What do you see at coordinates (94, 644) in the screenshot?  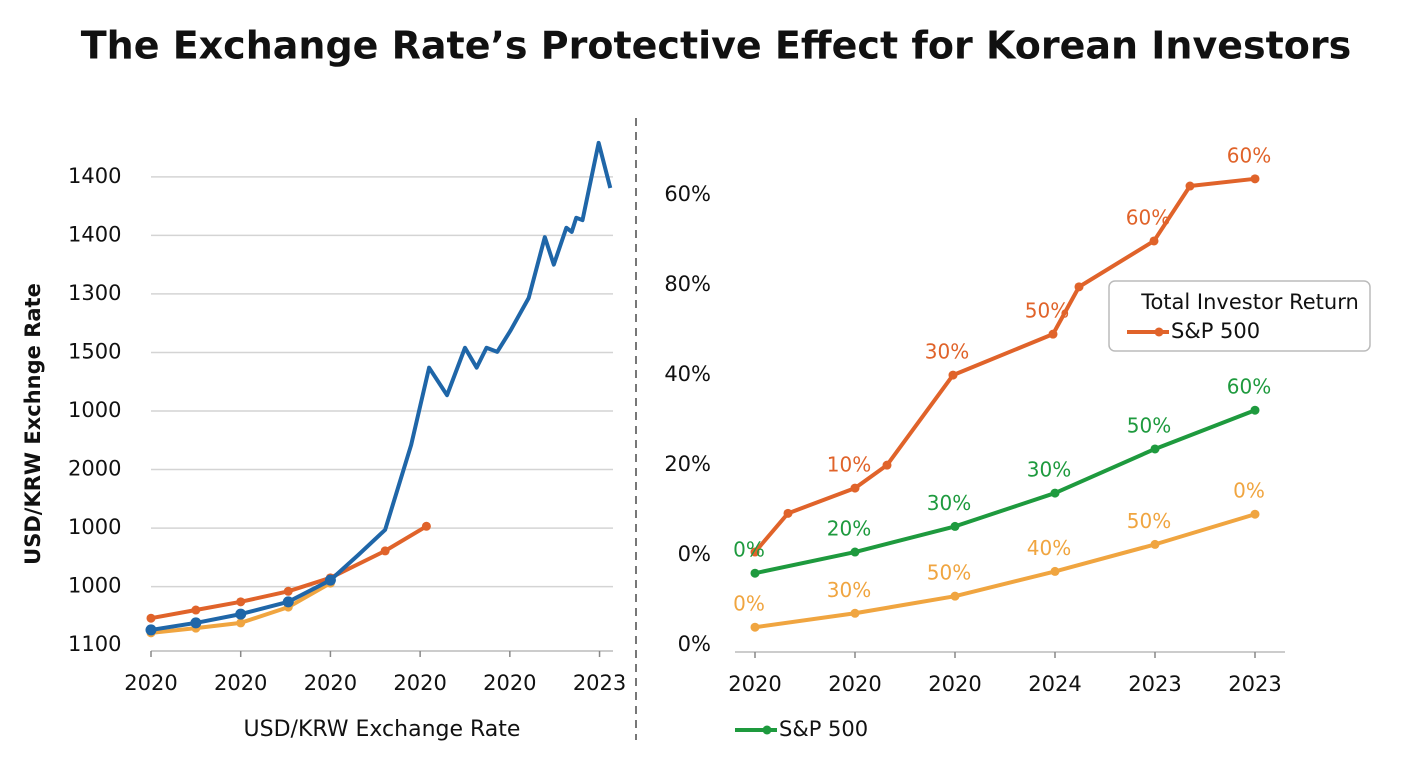 I see `y-tick-label: 1100` at bounding box center [94, 644].